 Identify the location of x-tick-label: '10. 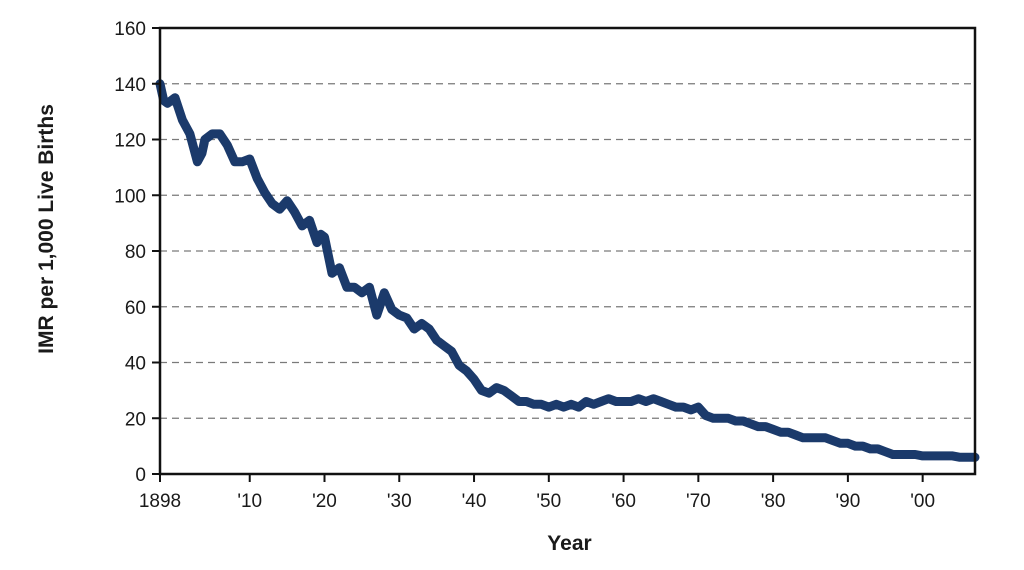
(249, 501).